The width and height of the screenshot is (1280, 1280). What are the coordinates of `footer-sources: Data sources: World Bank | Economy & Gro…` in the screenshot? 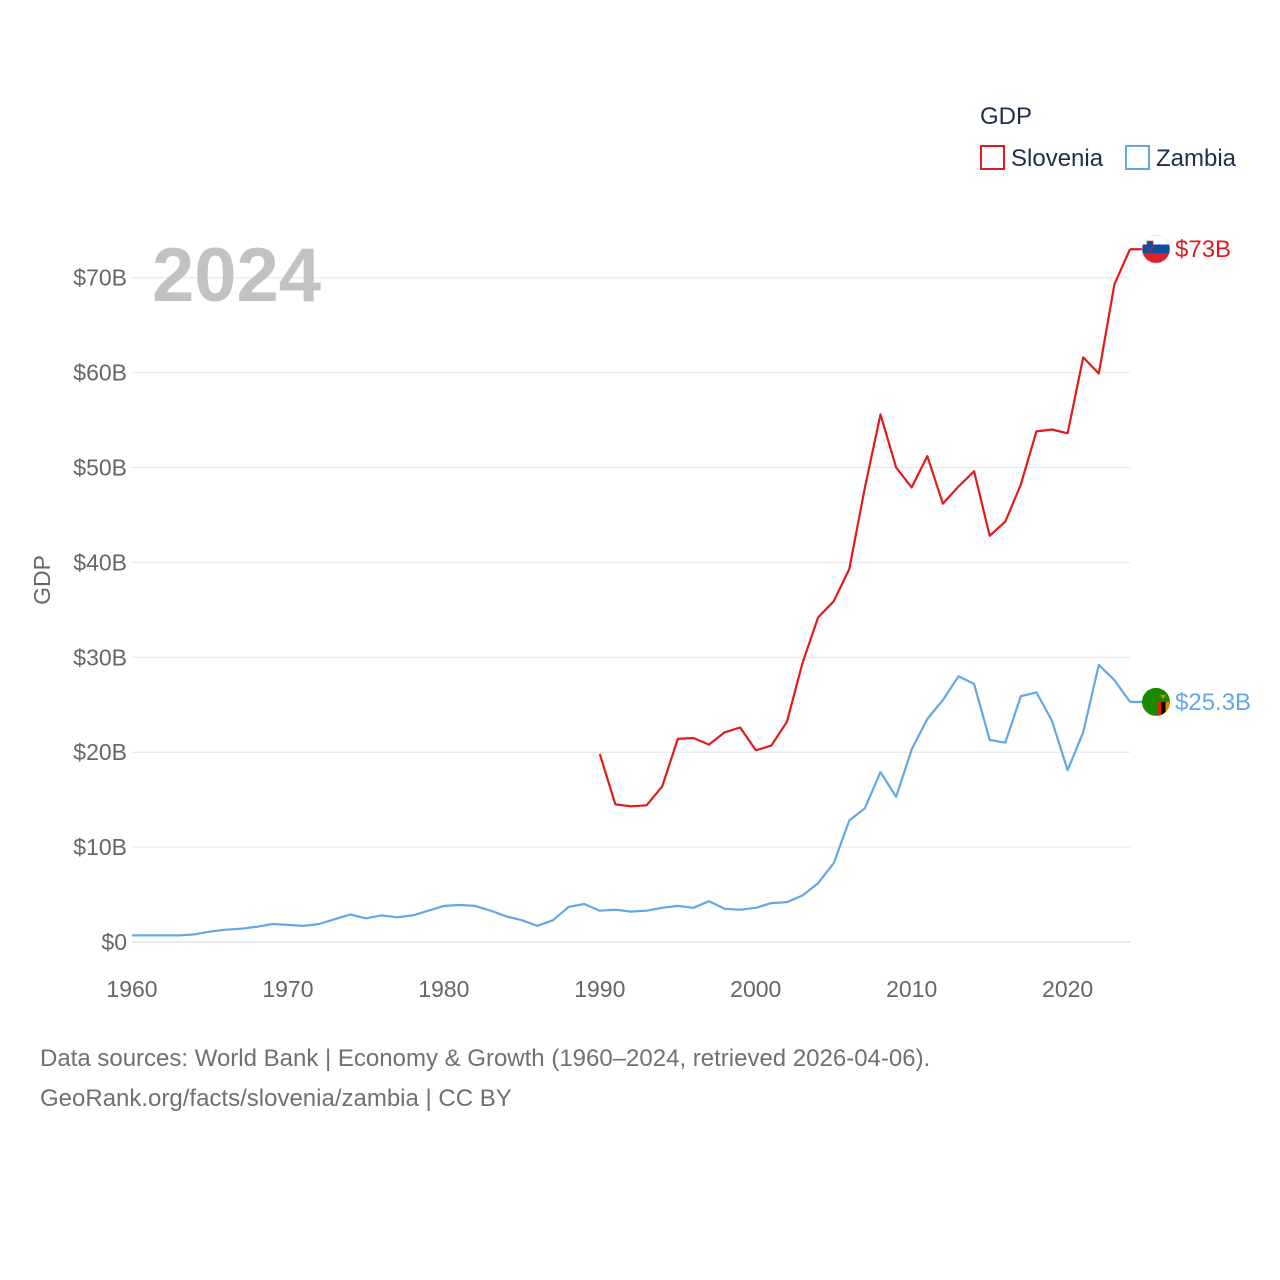 It's located at (485, 1058).